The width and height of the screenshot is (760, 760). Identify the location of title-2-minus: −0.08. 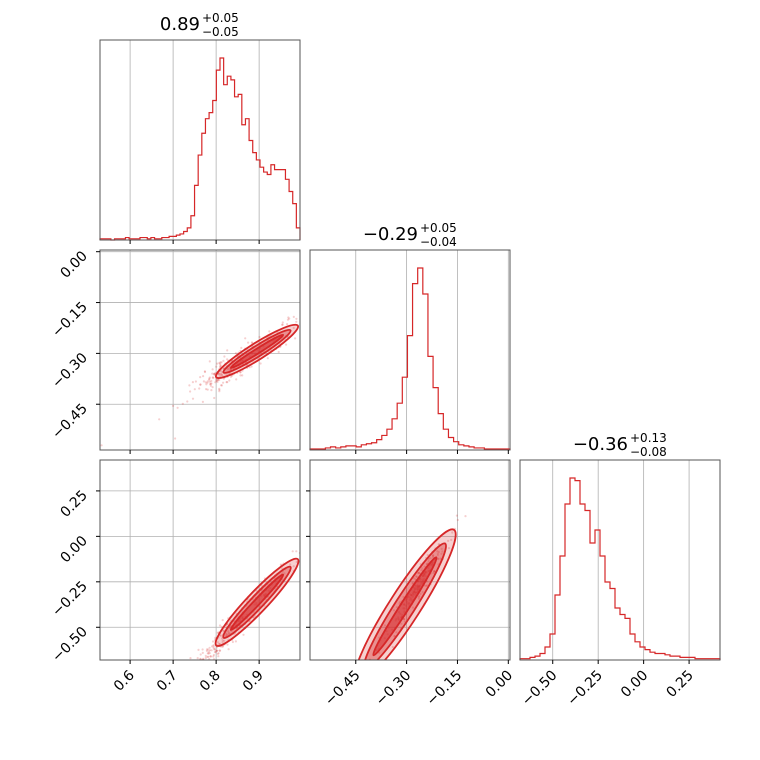
(648, 452).